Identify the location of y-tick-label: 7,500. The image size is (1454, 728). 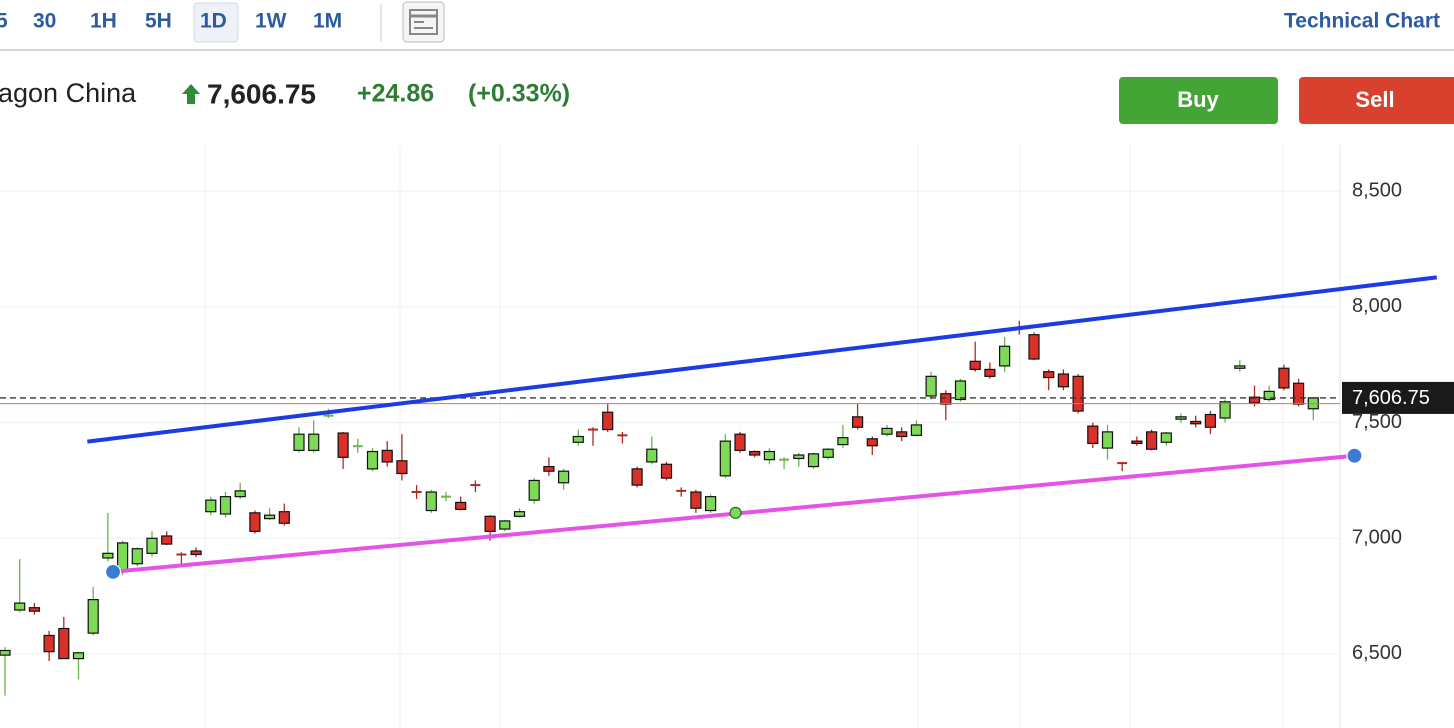
(1377, 422).